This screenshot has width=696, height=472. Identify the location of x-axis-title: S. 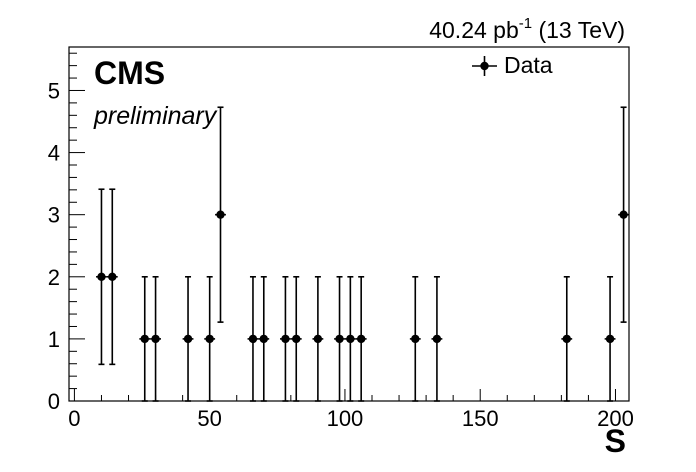
(615, 441).